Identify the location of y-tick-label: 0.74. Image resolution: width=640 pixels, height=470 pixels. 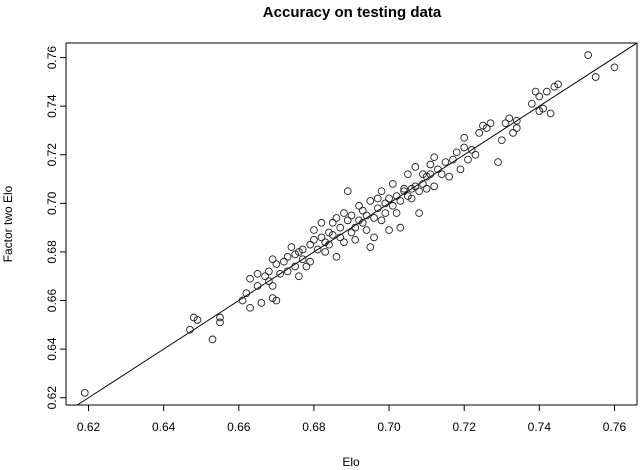
(52, 106).